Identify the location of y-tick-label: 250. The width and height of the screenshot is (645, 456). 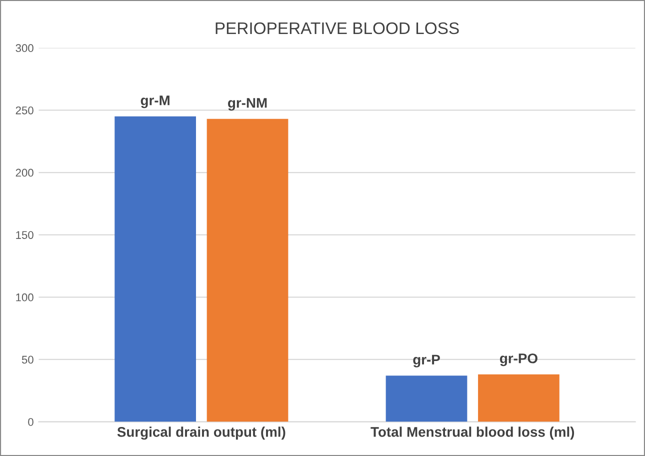
(25, 110).